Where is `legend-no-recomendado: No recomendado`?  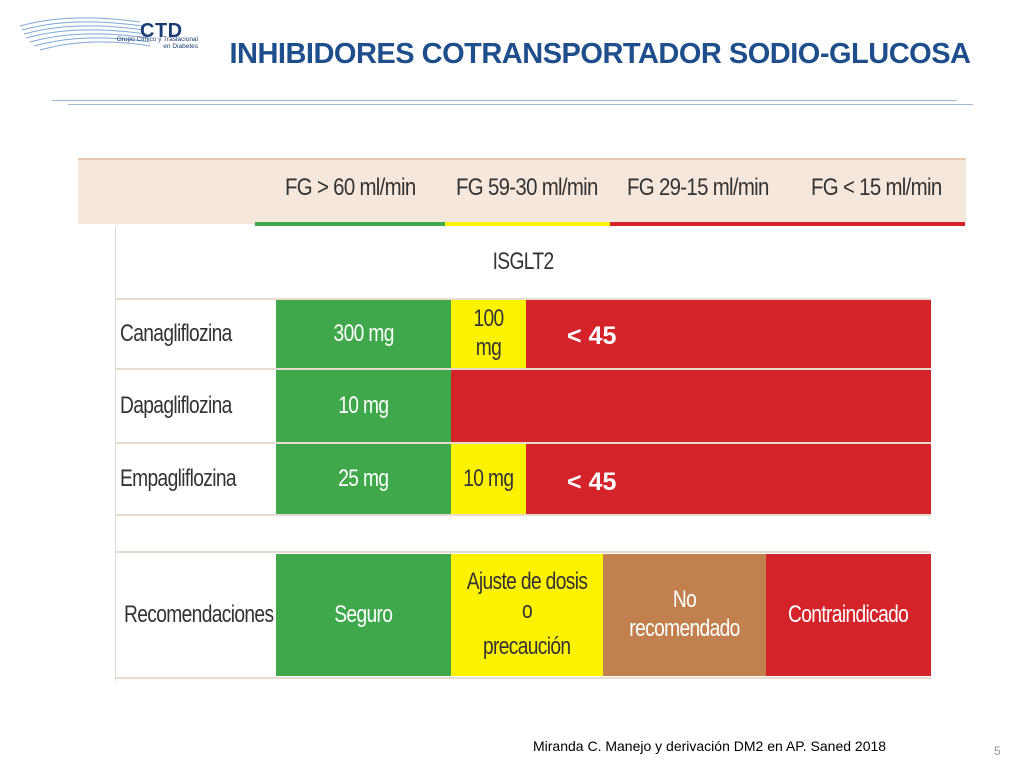
legend-no-recomendado: No recomendado is located at coordinates (684, 615).